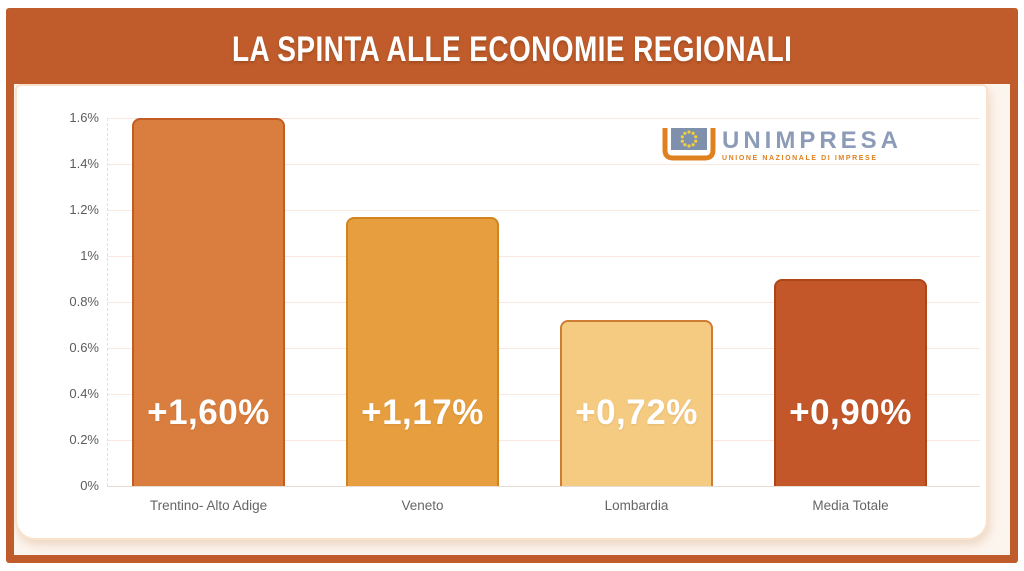 The image size is (1024, 571). What do you see at coordinates (850, 505) in the screenshot?
I see `x-axis-category-label: Media Totale` at bounding box center [850, 505].